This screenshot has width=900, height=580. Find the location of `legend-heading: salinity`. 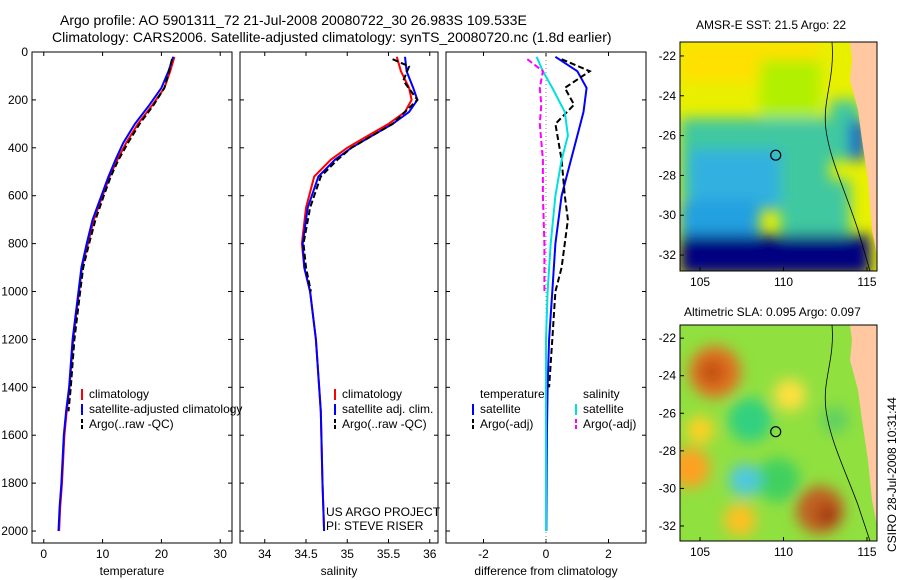

legend-heading: salinity is located at coordinates (601, 394).